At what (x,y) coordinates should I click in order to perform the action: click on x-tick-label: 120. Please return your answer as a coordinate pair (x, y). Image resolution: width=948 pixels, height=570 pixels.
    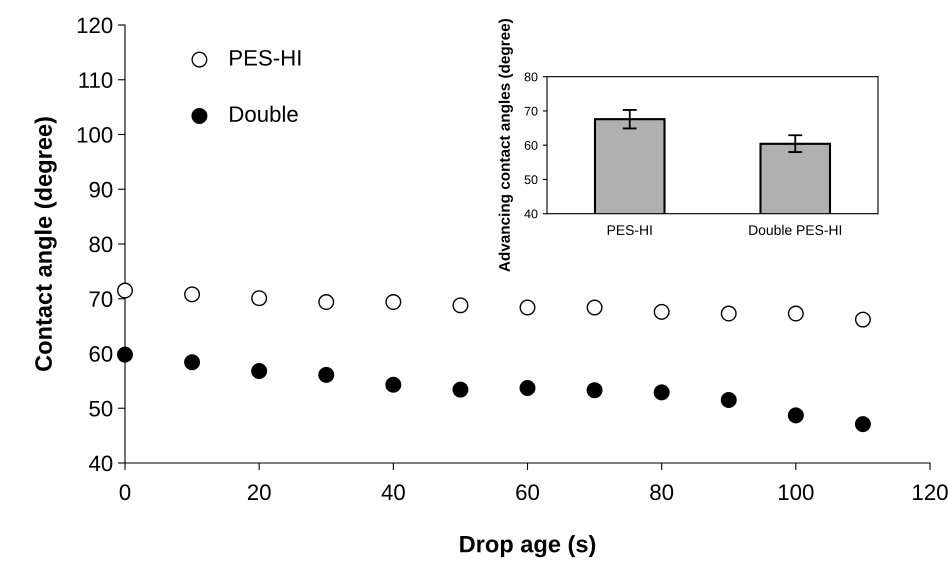
    Looking at the image, I should click on (930, 492).